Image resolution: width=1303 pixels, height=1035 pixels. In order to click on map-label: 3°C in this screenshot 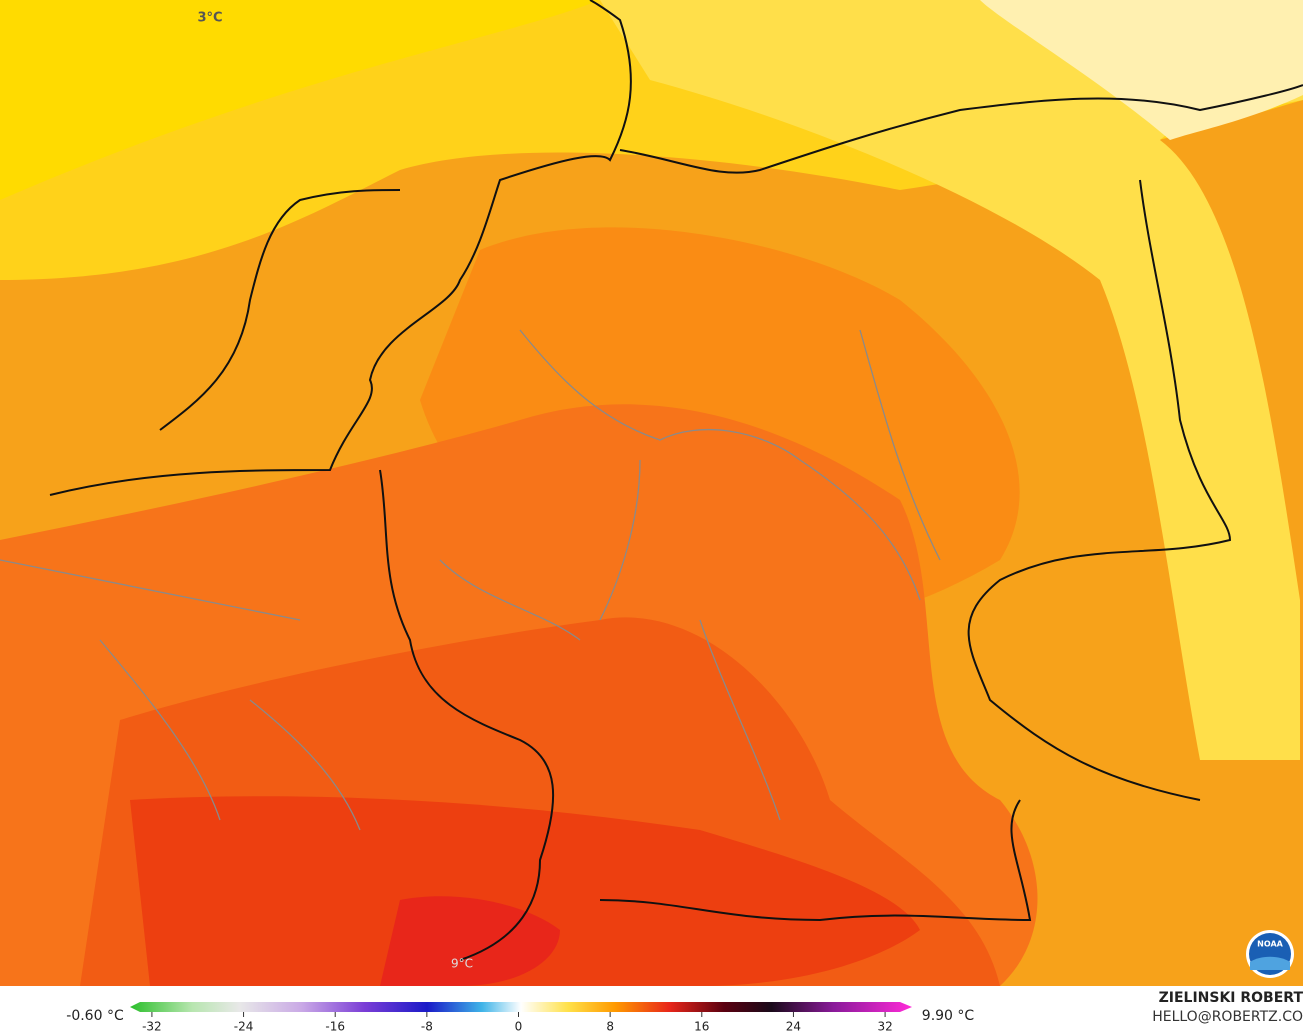, I will do `click(209, 18)`.